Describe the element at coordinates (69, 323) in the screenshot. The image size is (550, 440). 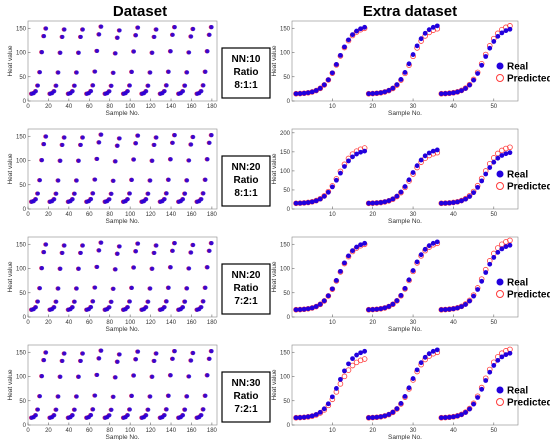
I see `x-tick-label: 40` at that location.